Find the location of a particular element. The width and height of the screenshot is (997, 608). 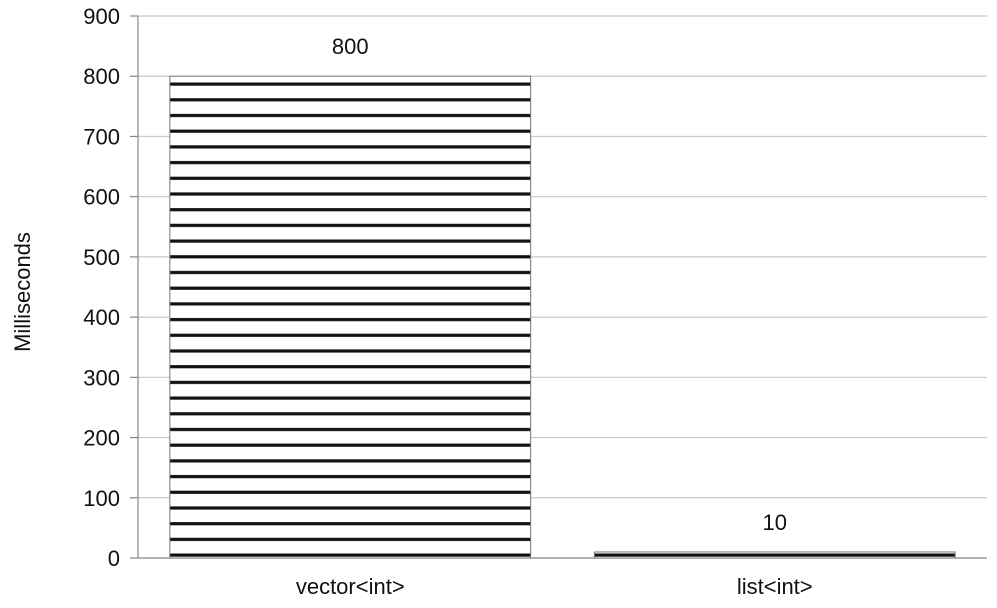

y-axis-label: Milliseconds is located at coordinates (22, 292).